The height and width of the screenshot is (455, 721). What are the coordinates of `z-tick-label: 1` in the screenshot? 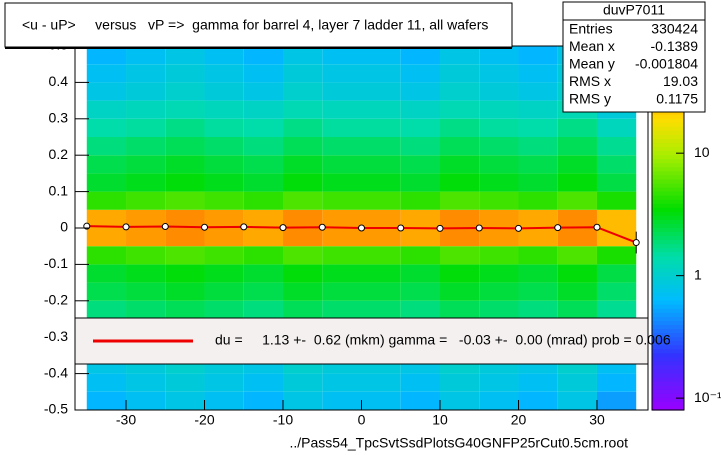 It's located at (698, 274).